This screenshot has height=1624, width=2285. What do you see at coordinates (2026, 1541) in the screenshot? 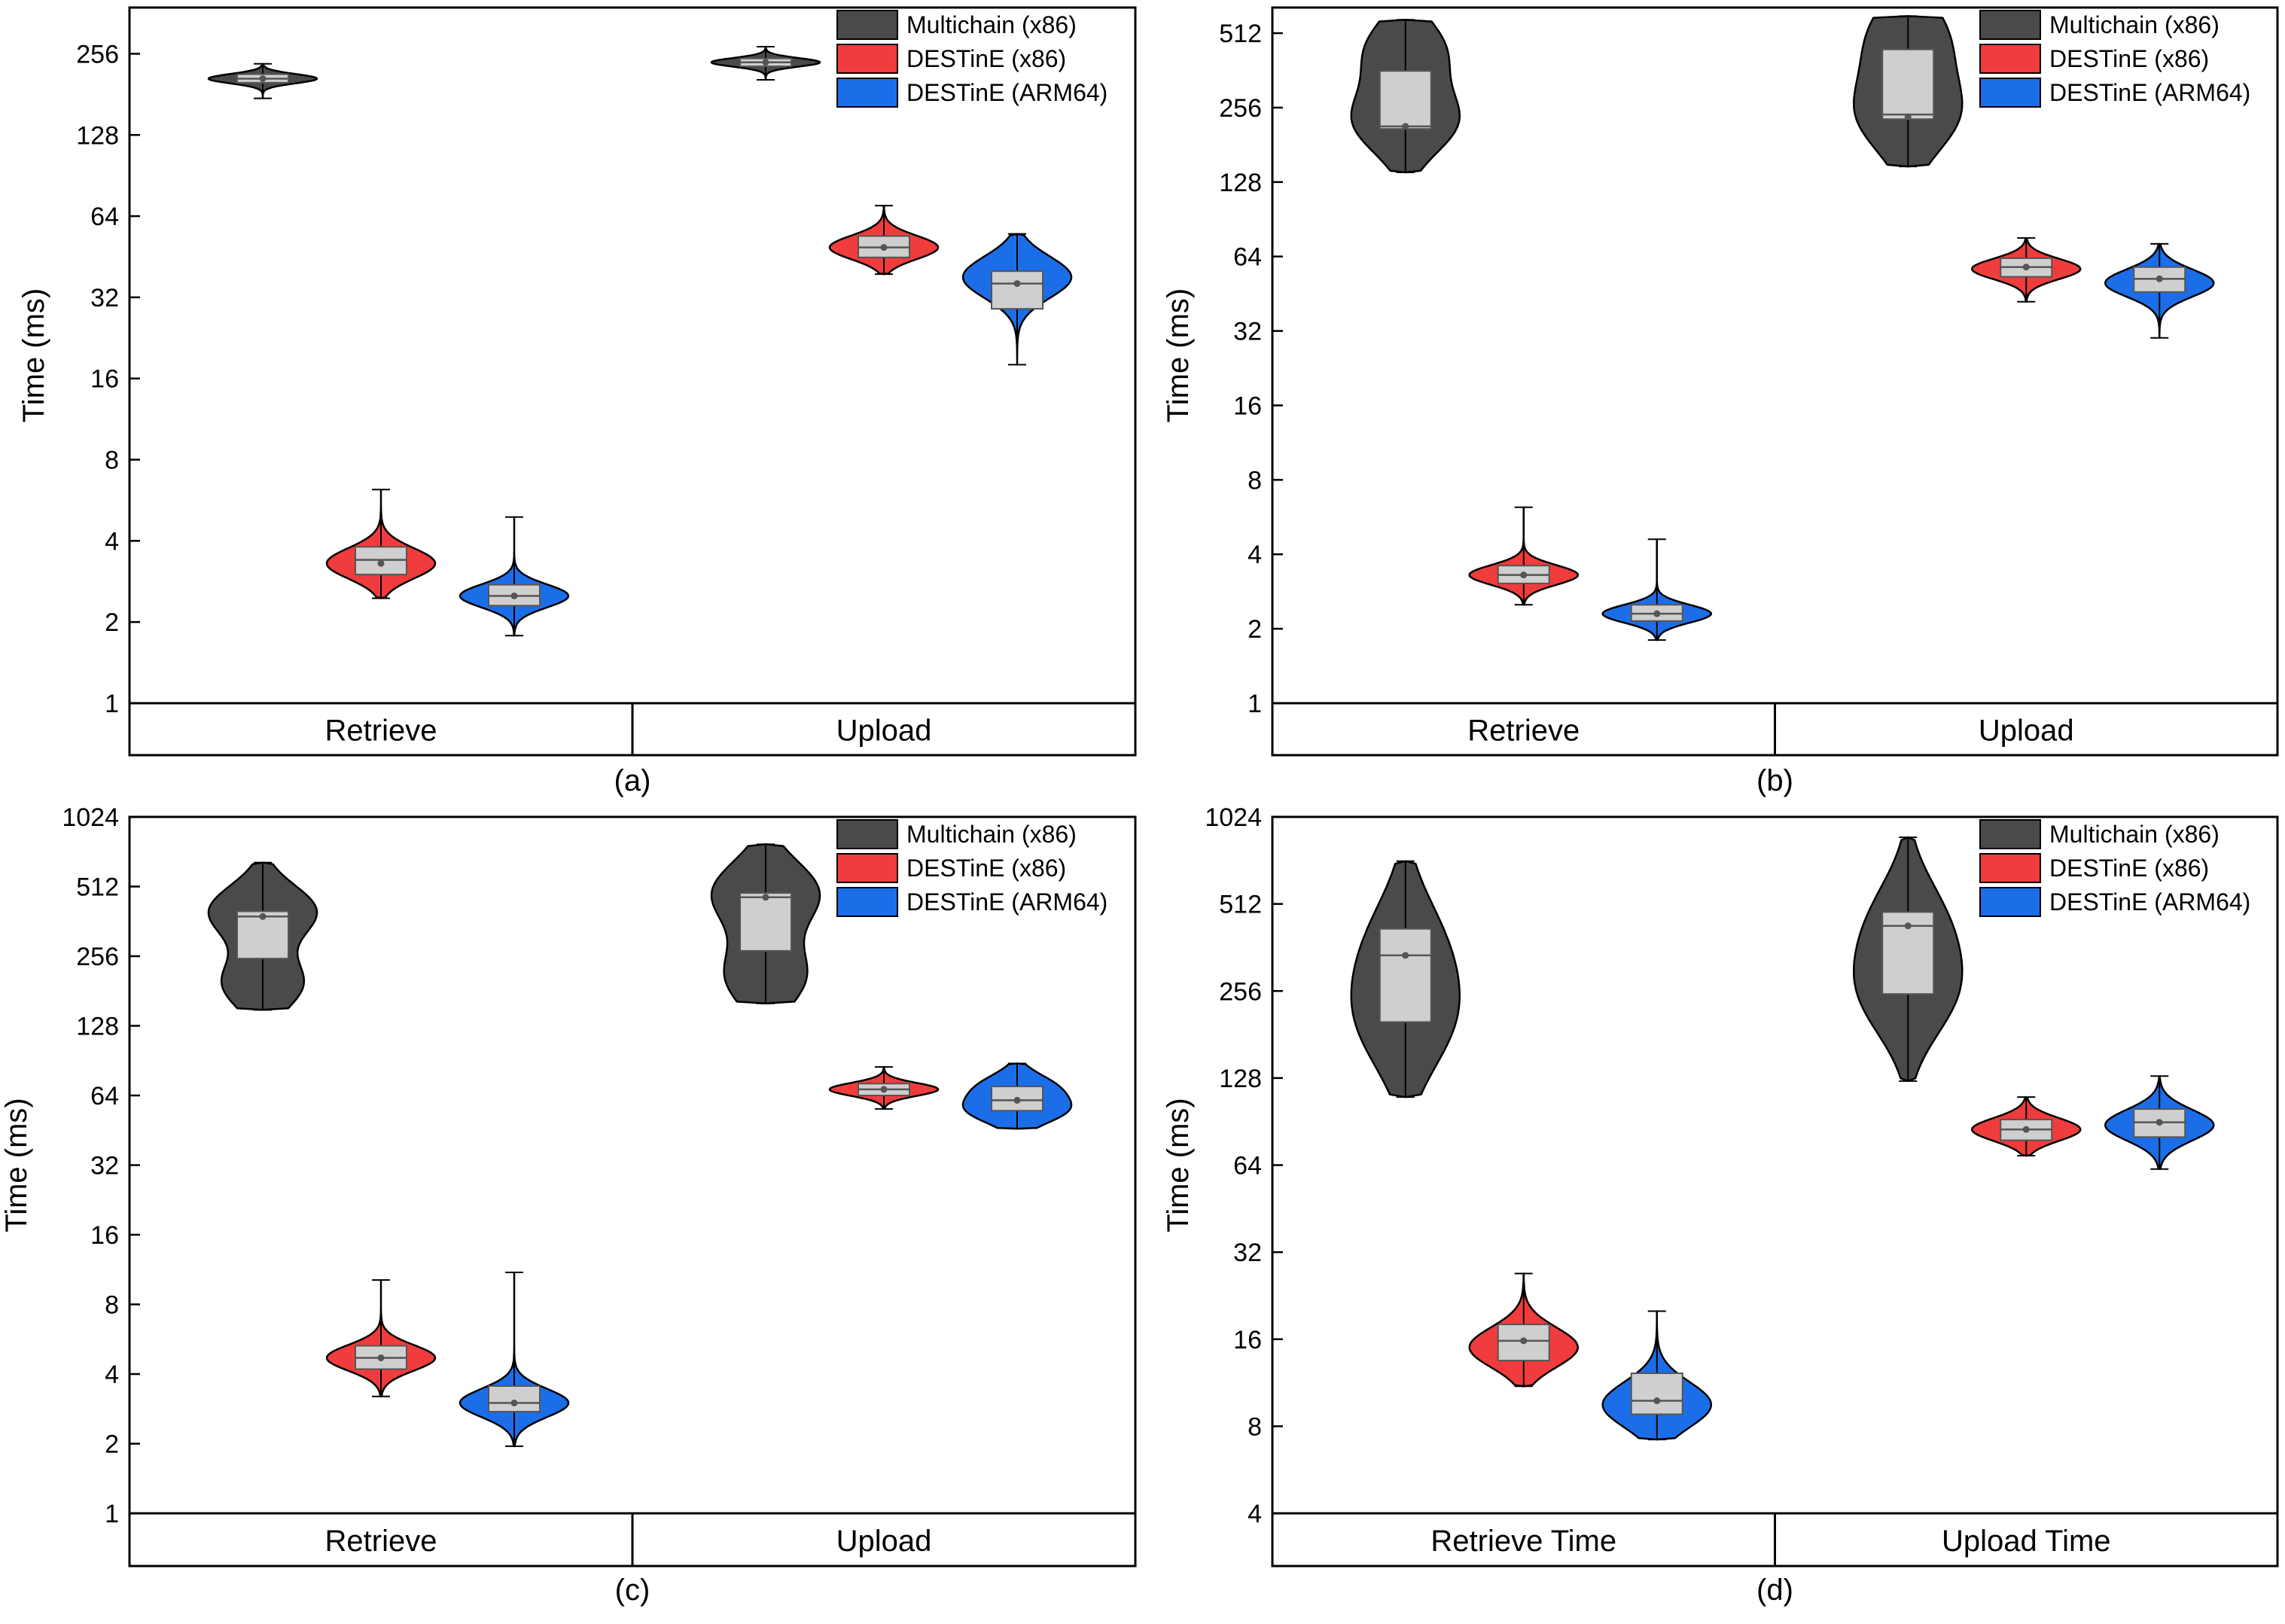
I see `category-label: Upload Time` at bounding box center [2026, 1541].